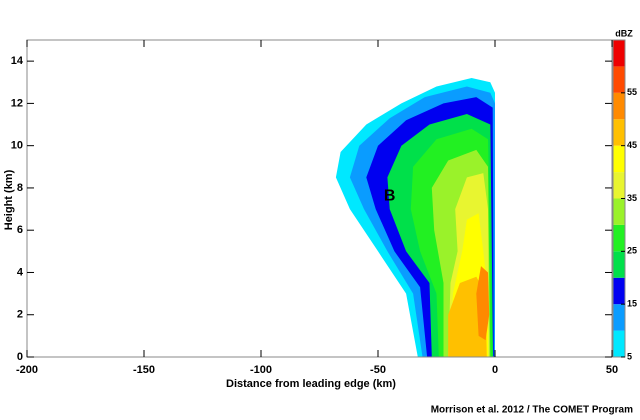 The width and height of the screenshot is (640, 420). What do you see at coordinates (632, 198) in the screenshot?
I see `colorbar-tick-label: 35` at bounding box center [632, 198].